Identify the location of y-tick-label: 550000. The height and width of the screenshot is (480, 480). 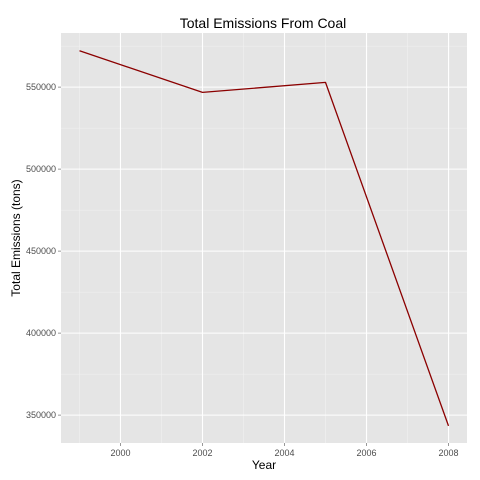
(41, 87).